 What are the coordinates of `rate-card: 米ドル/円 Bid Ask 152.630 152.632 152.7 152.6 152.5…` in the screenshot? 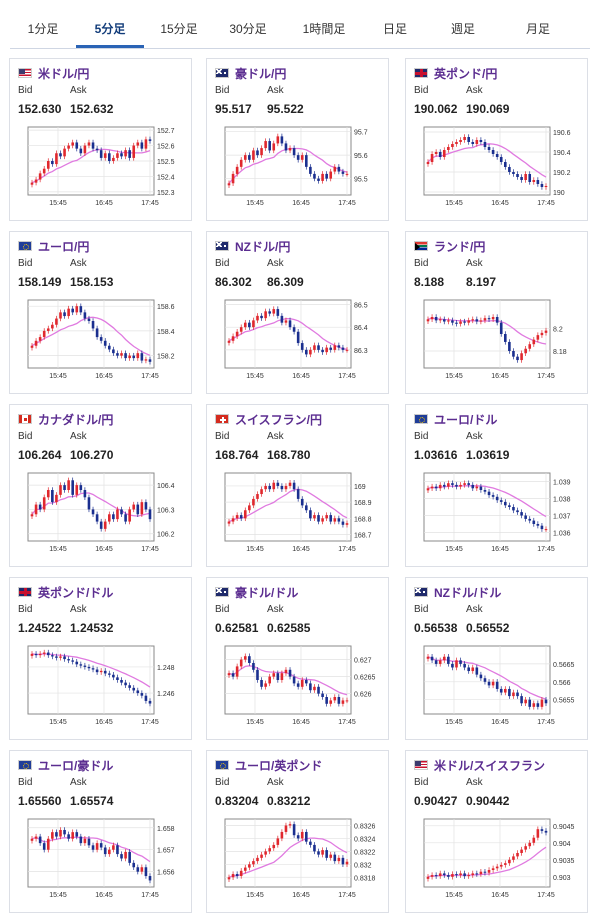 It's located at (100, 139).